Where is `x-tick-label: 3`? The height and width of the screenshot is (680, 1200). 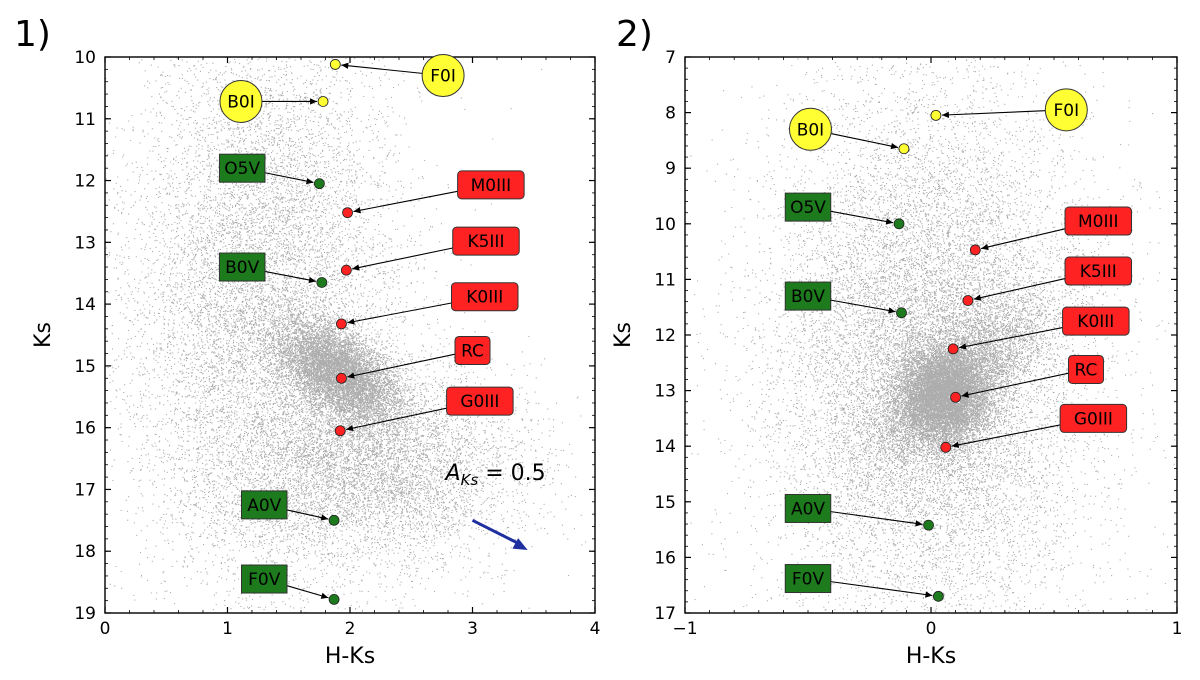 x-tick-label: 3 is located at coordinates (472, 629).